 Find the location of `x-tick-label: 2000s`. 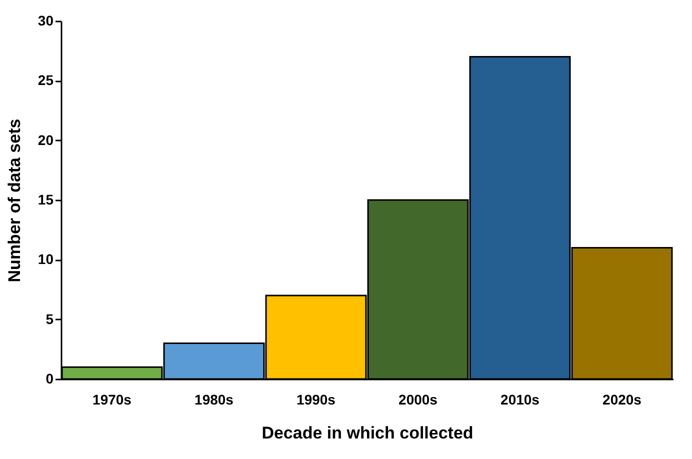

x-tick-label: 2000s is located at coordinates (418, 400).